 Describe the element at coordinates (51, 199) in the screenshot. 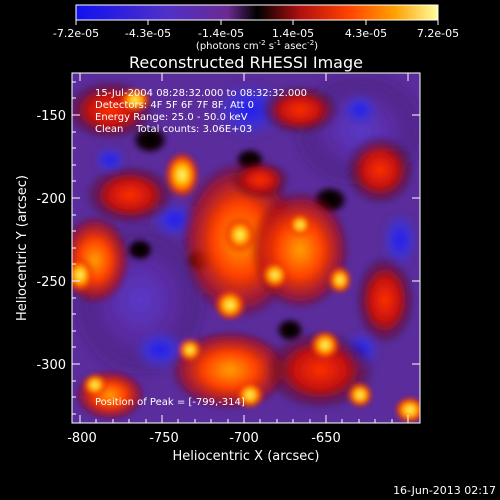

I see `y-tick-label: -200` at that location.